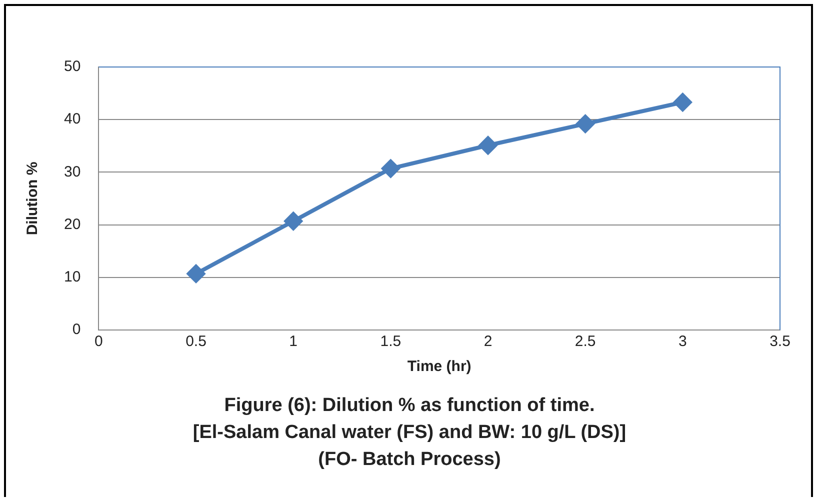 The width and height of the screenshot is (819, 501). What do you see at coordinates (76, 329) in the screenshot?
I see `y-tick-label: 0` at bounding box center [76, 329].